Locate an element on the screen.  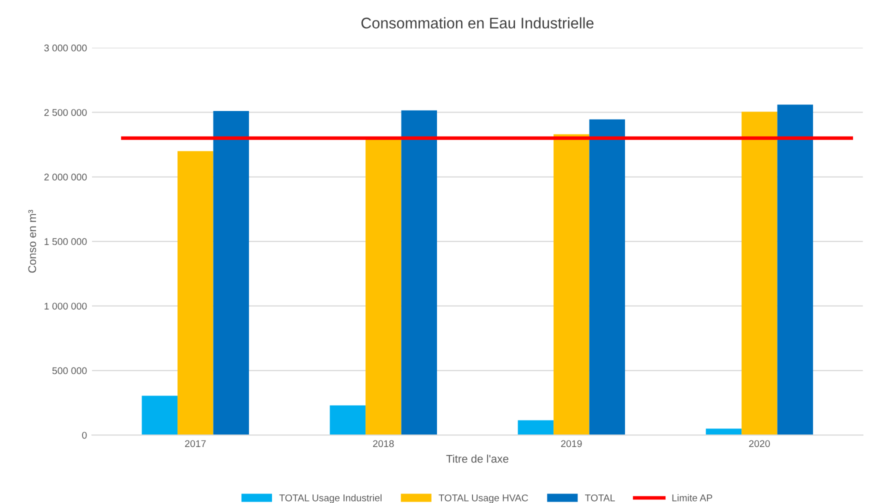
legend-label: TOTAL Usage Industriel is located at coordinates (330, 498).